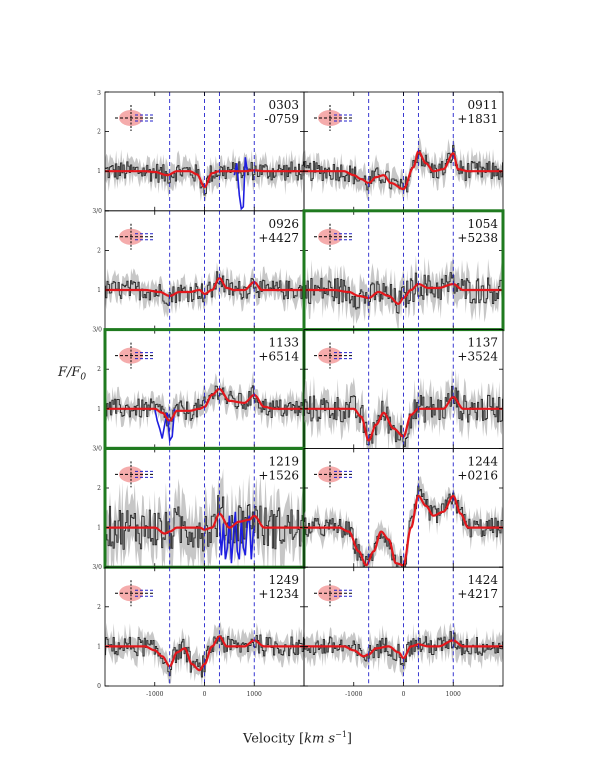  Describe the element at coordinates (72, 374) in the screenshot. I see `y-axis-label: F/F0` at that location.